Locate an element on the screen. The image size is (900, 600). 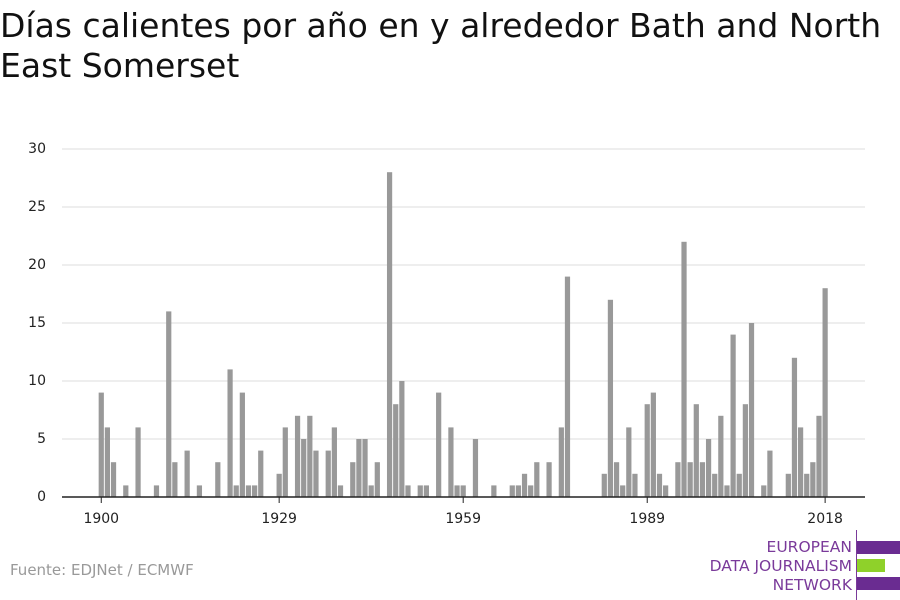
y-tick-label: 0 is located at coordinates (41, 497).